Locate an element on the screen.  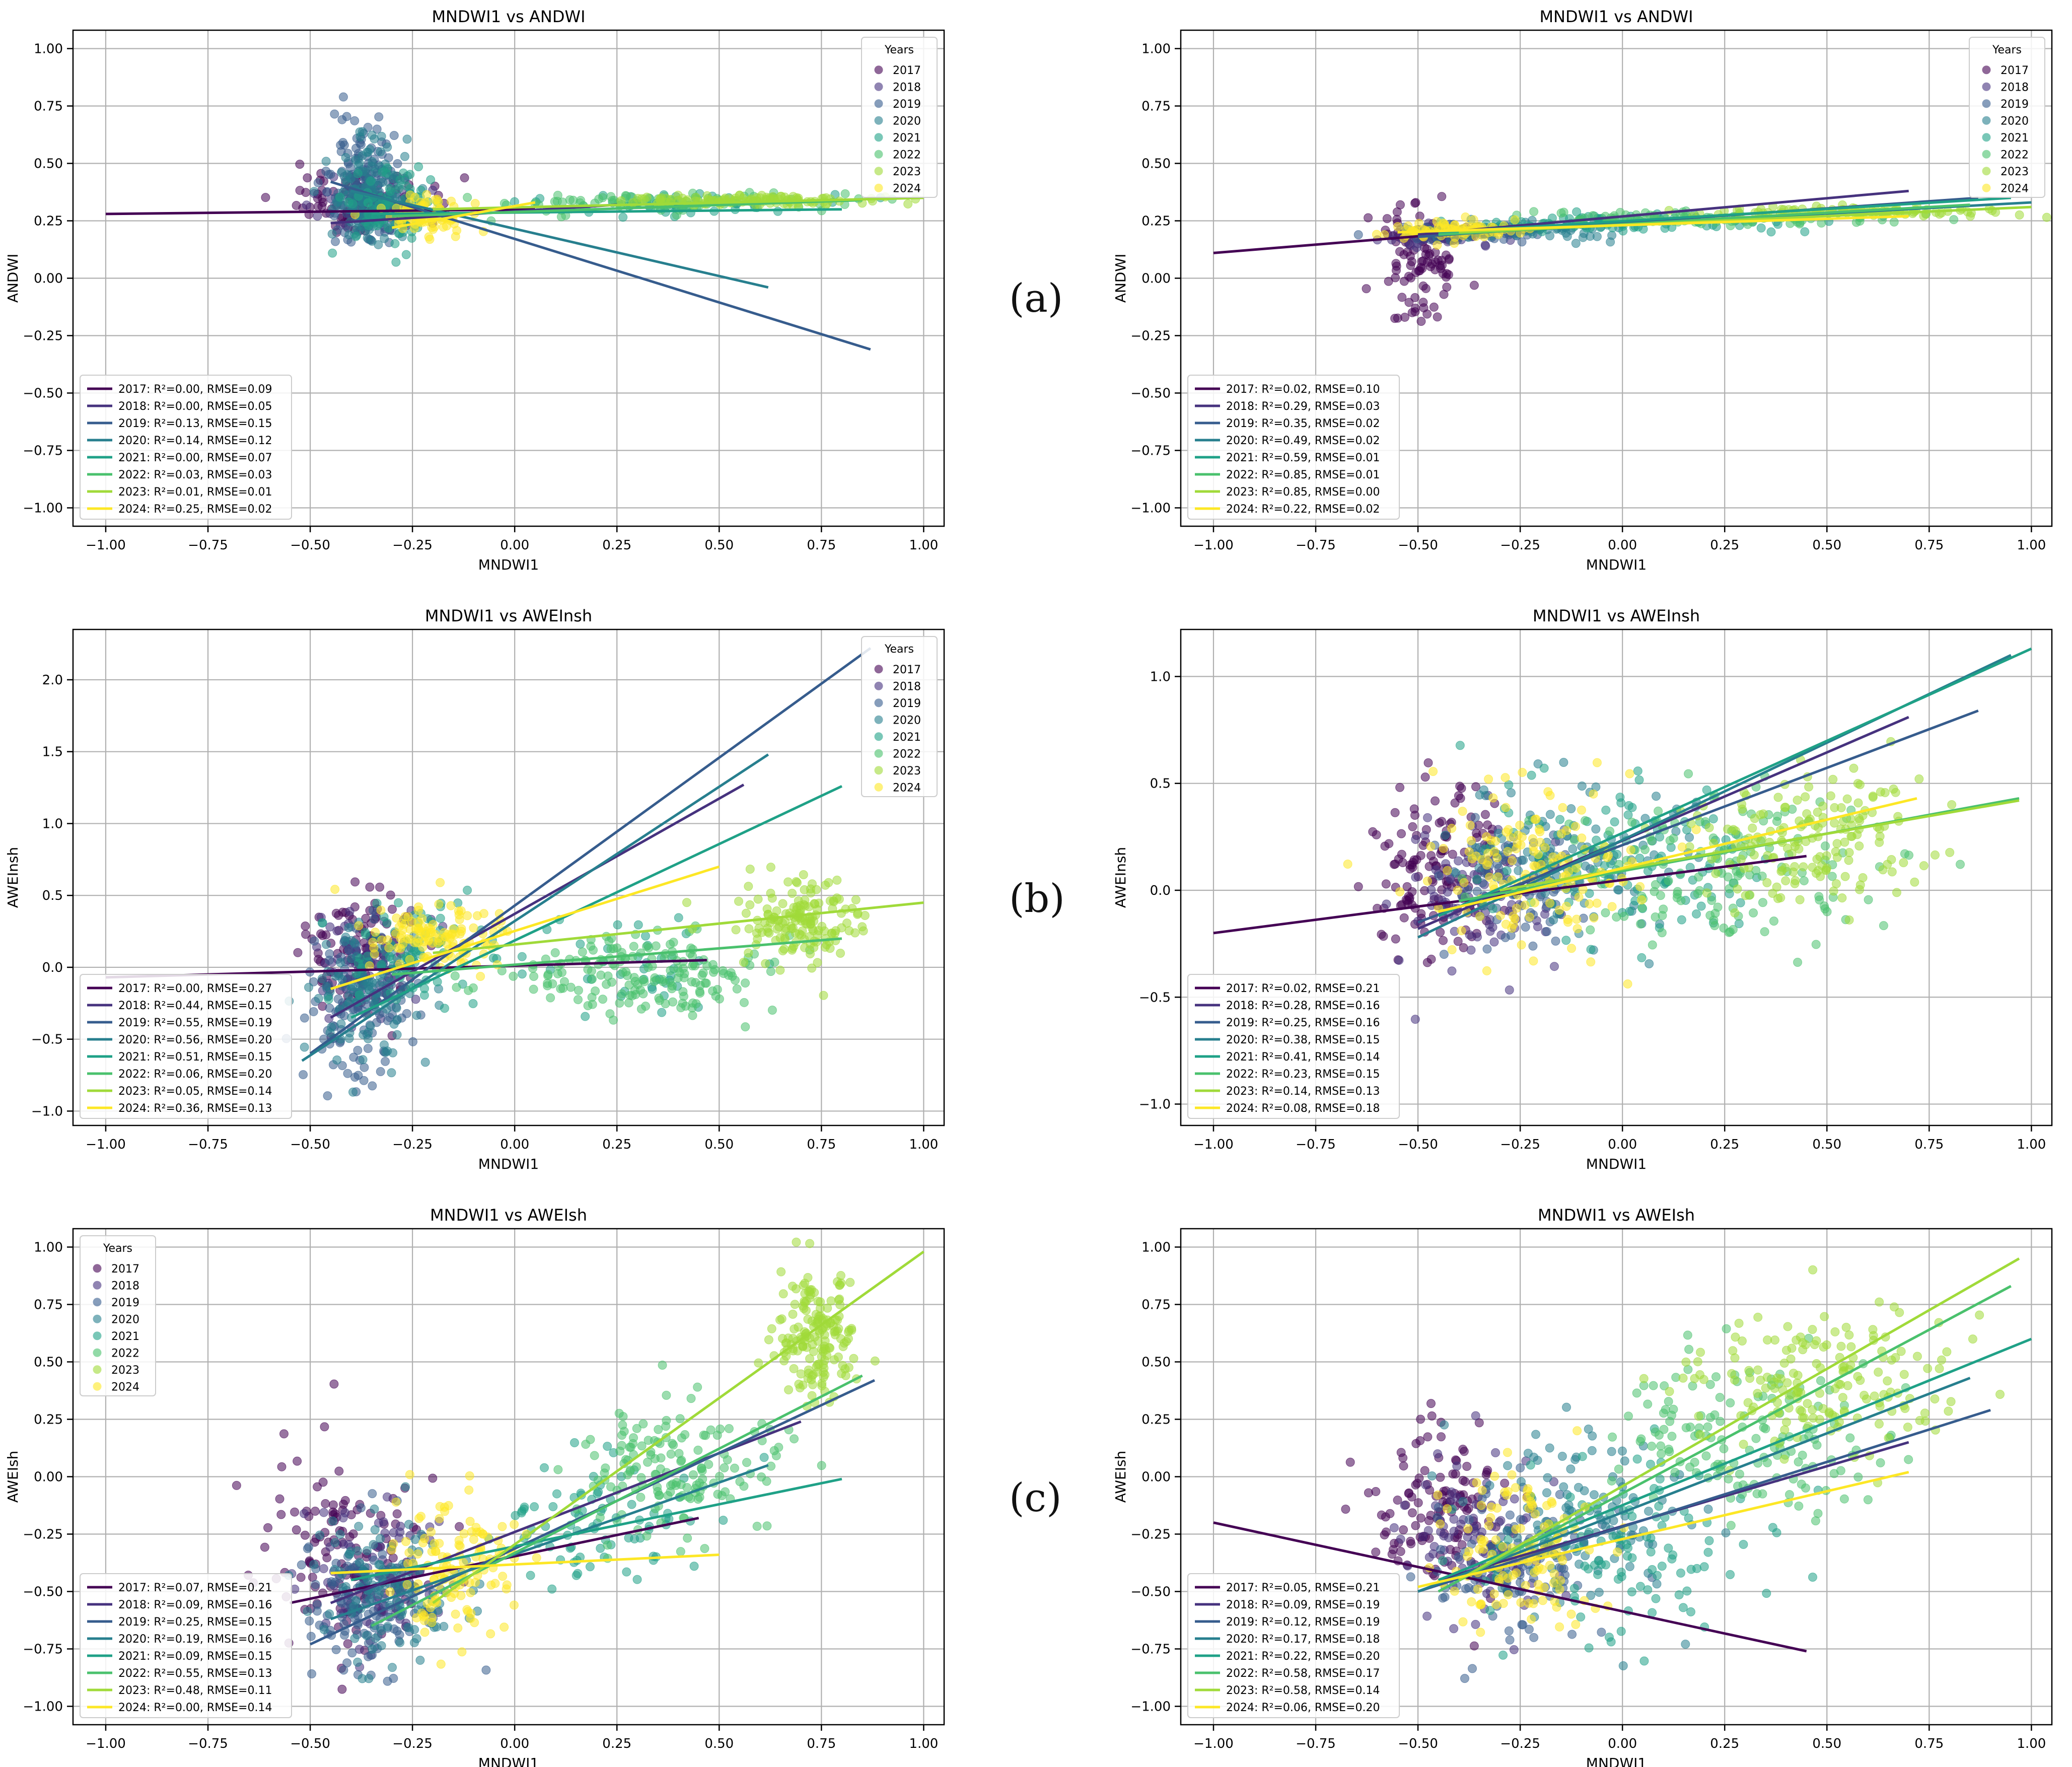
axes-frame is located at coordinates (508, 877).